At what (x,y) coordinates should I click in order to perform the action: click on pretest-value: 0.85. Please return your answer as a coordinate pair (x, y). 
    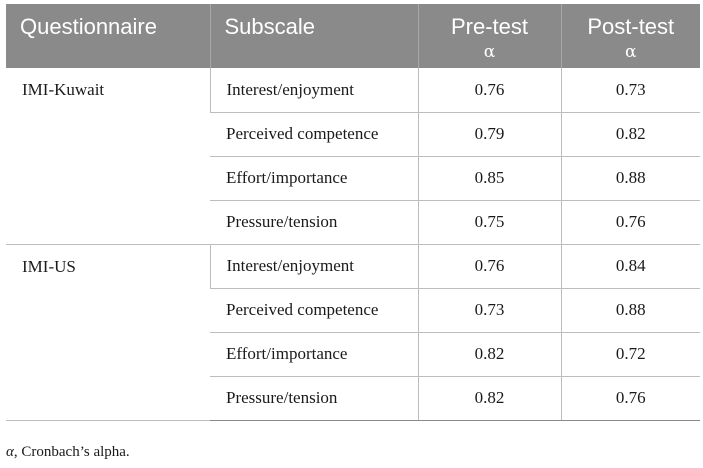
    Looking at the image, I should click on (489, 178).